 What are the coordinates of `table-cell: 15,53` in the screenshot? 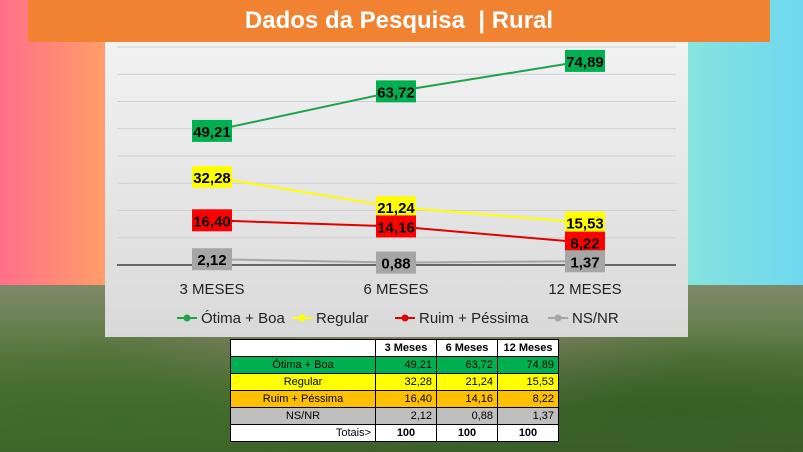 It's located at (528, 382).